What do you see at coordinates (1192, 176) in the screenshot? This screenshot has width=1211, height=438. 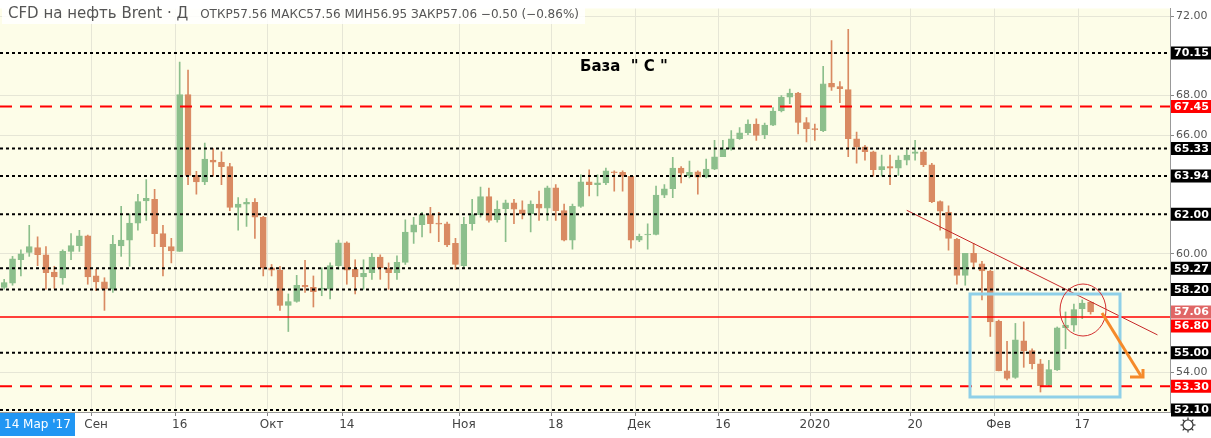 I see `ref-line-label: 63.94` at bounding box center [1192, 176].